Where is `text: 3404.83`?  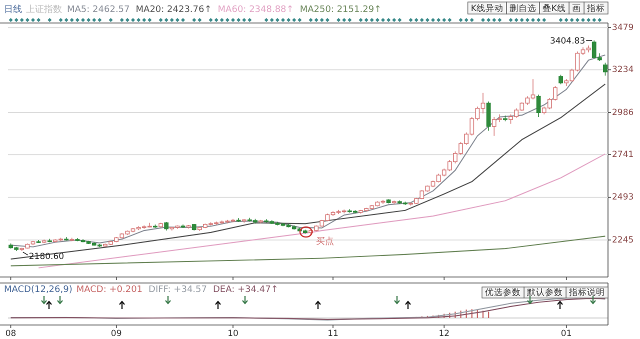 text: 3404.83 is located at coordinates (568, 41).